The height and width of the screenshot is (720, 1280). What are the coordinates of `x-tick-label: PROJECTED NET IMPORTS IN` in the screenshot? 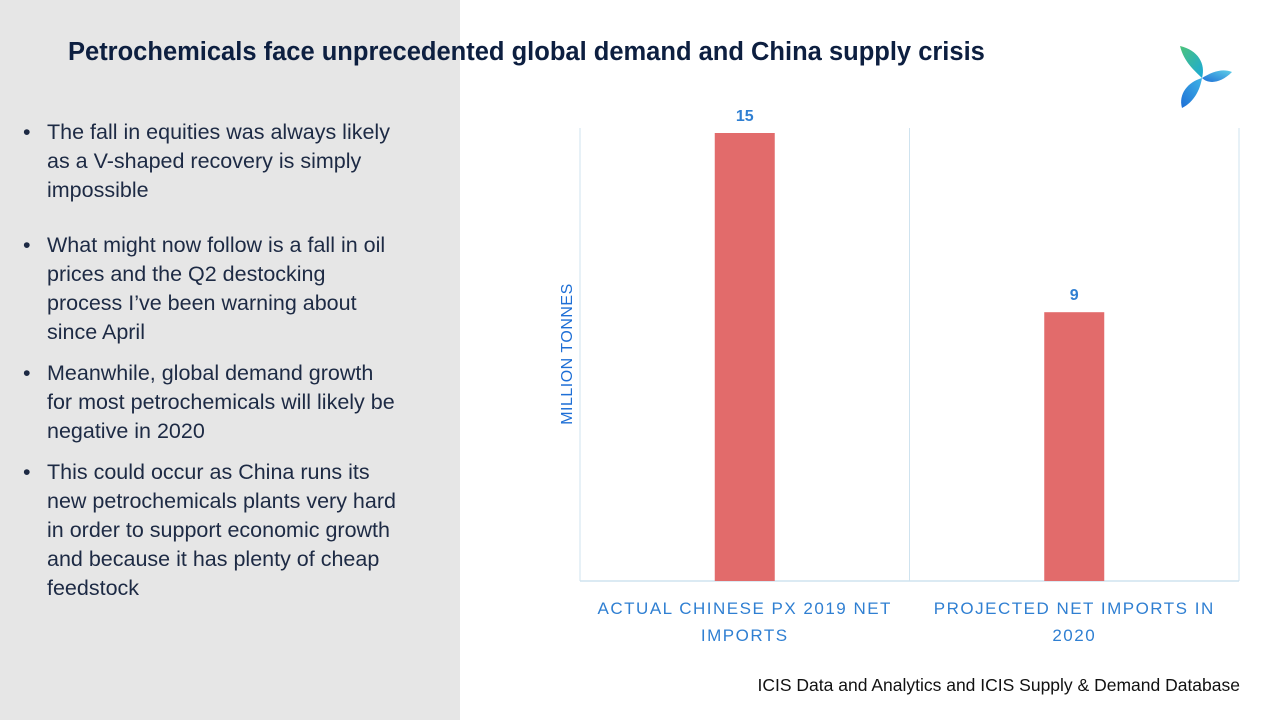 It's located at (1074, 608).